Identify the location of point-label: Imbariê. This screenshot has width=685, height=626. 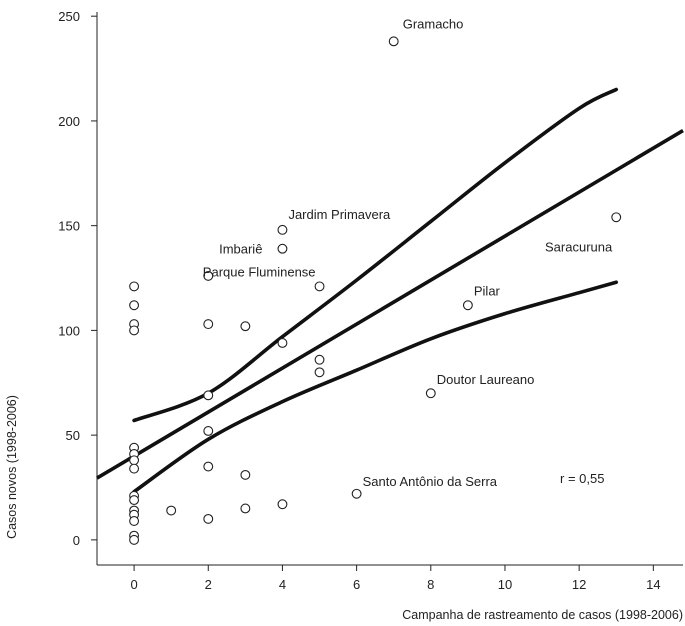
(240, 249).